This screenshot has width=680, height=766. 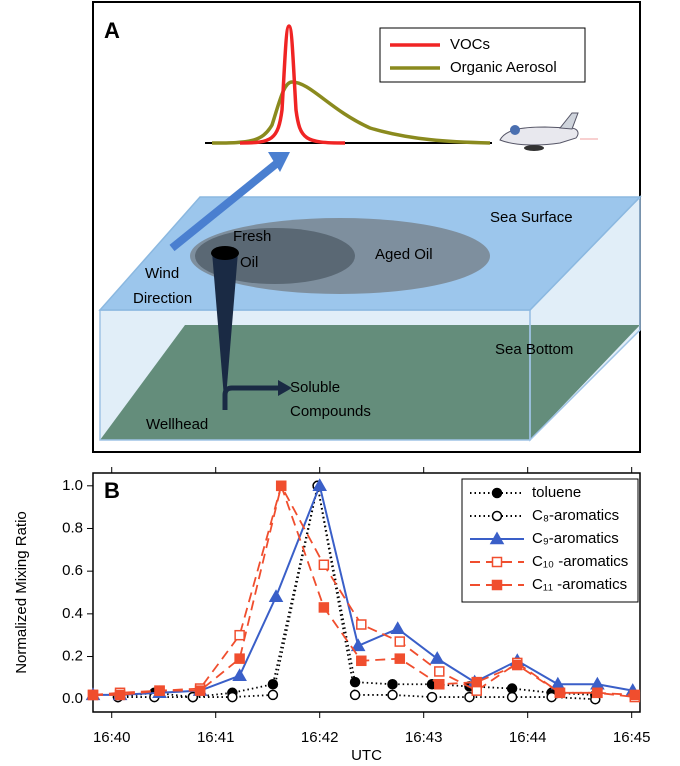 What do you see at coordinates (528, 737) in the screenshot?
I see `x-tick-label: 16:44` at bounding box center [528, 737].